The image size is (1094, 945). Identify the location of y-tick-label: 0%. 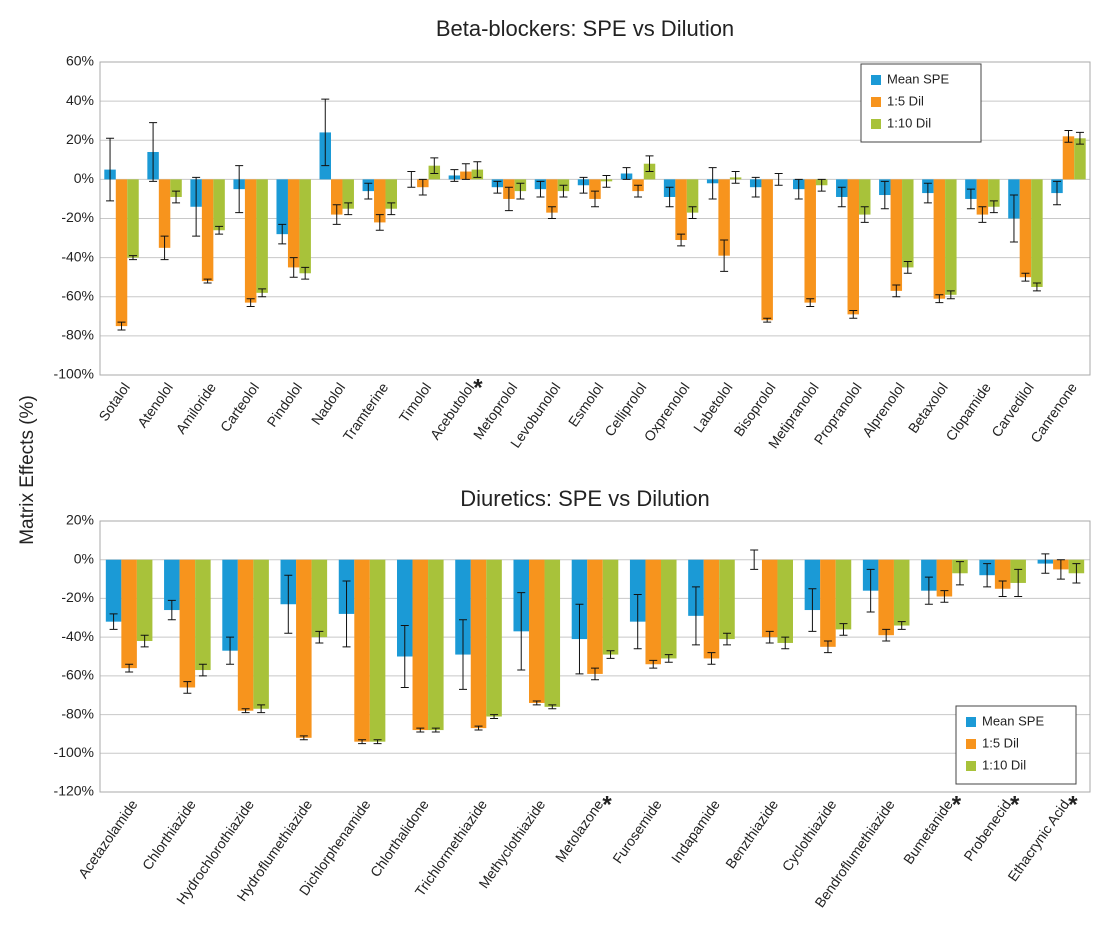
(84, 178).